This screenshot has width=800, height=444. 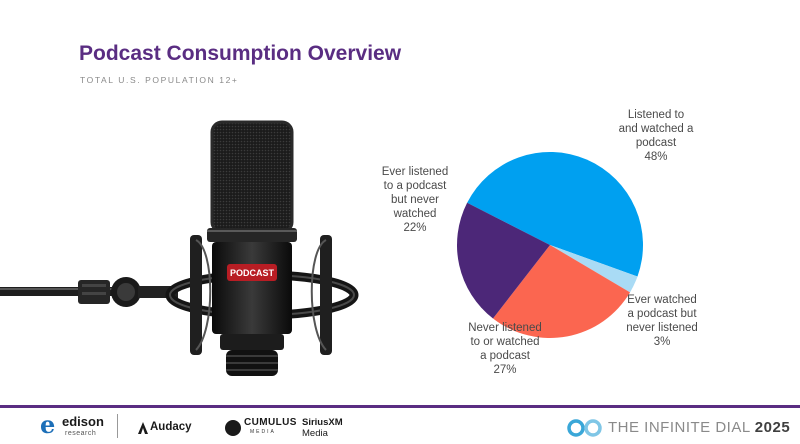 I want to click on slice-label-listened-and-watched: Listened to and watched a podcast 48%, so click(x=656, y=136).